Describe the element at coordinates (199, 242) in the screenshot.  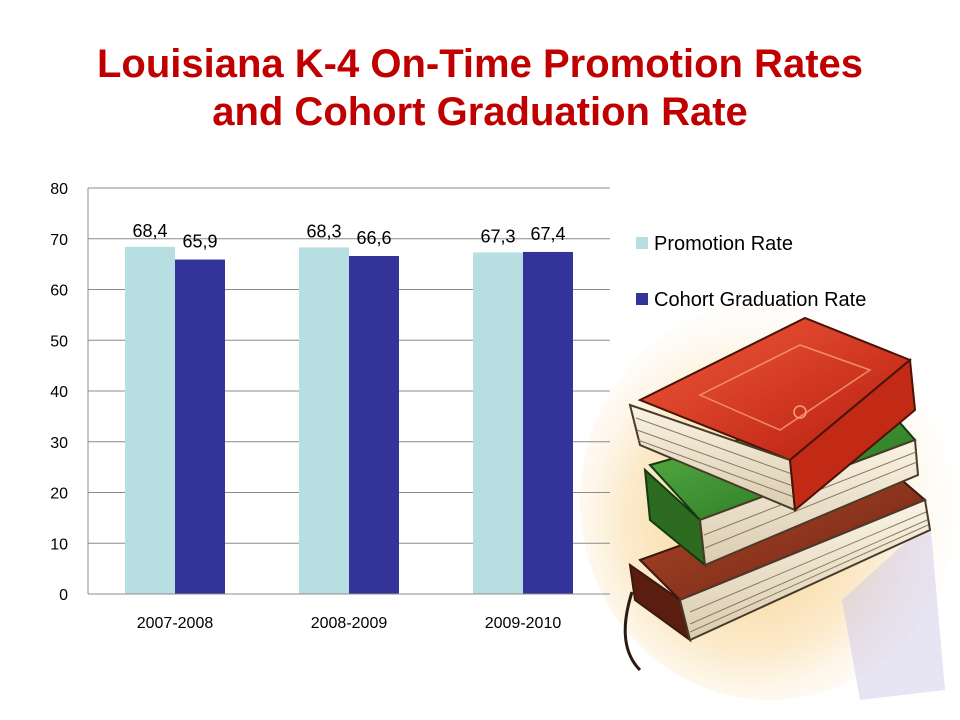
I see `data-label: 65,9` at that location.